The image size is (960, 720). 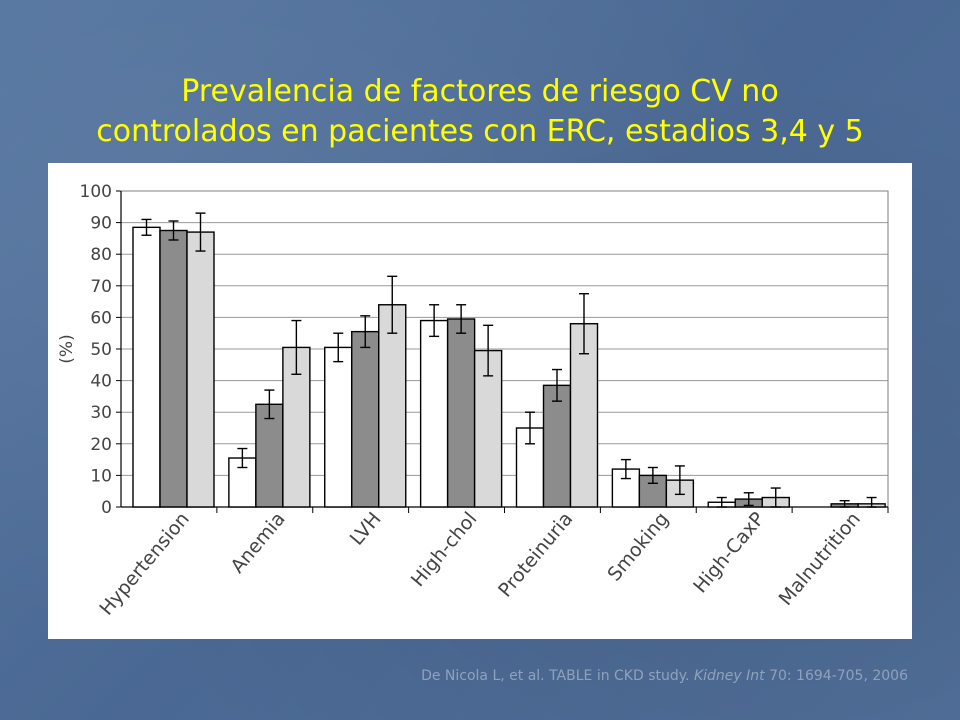 I want to click on citation-journal: Kidney Int, so click(x=729, y=676).